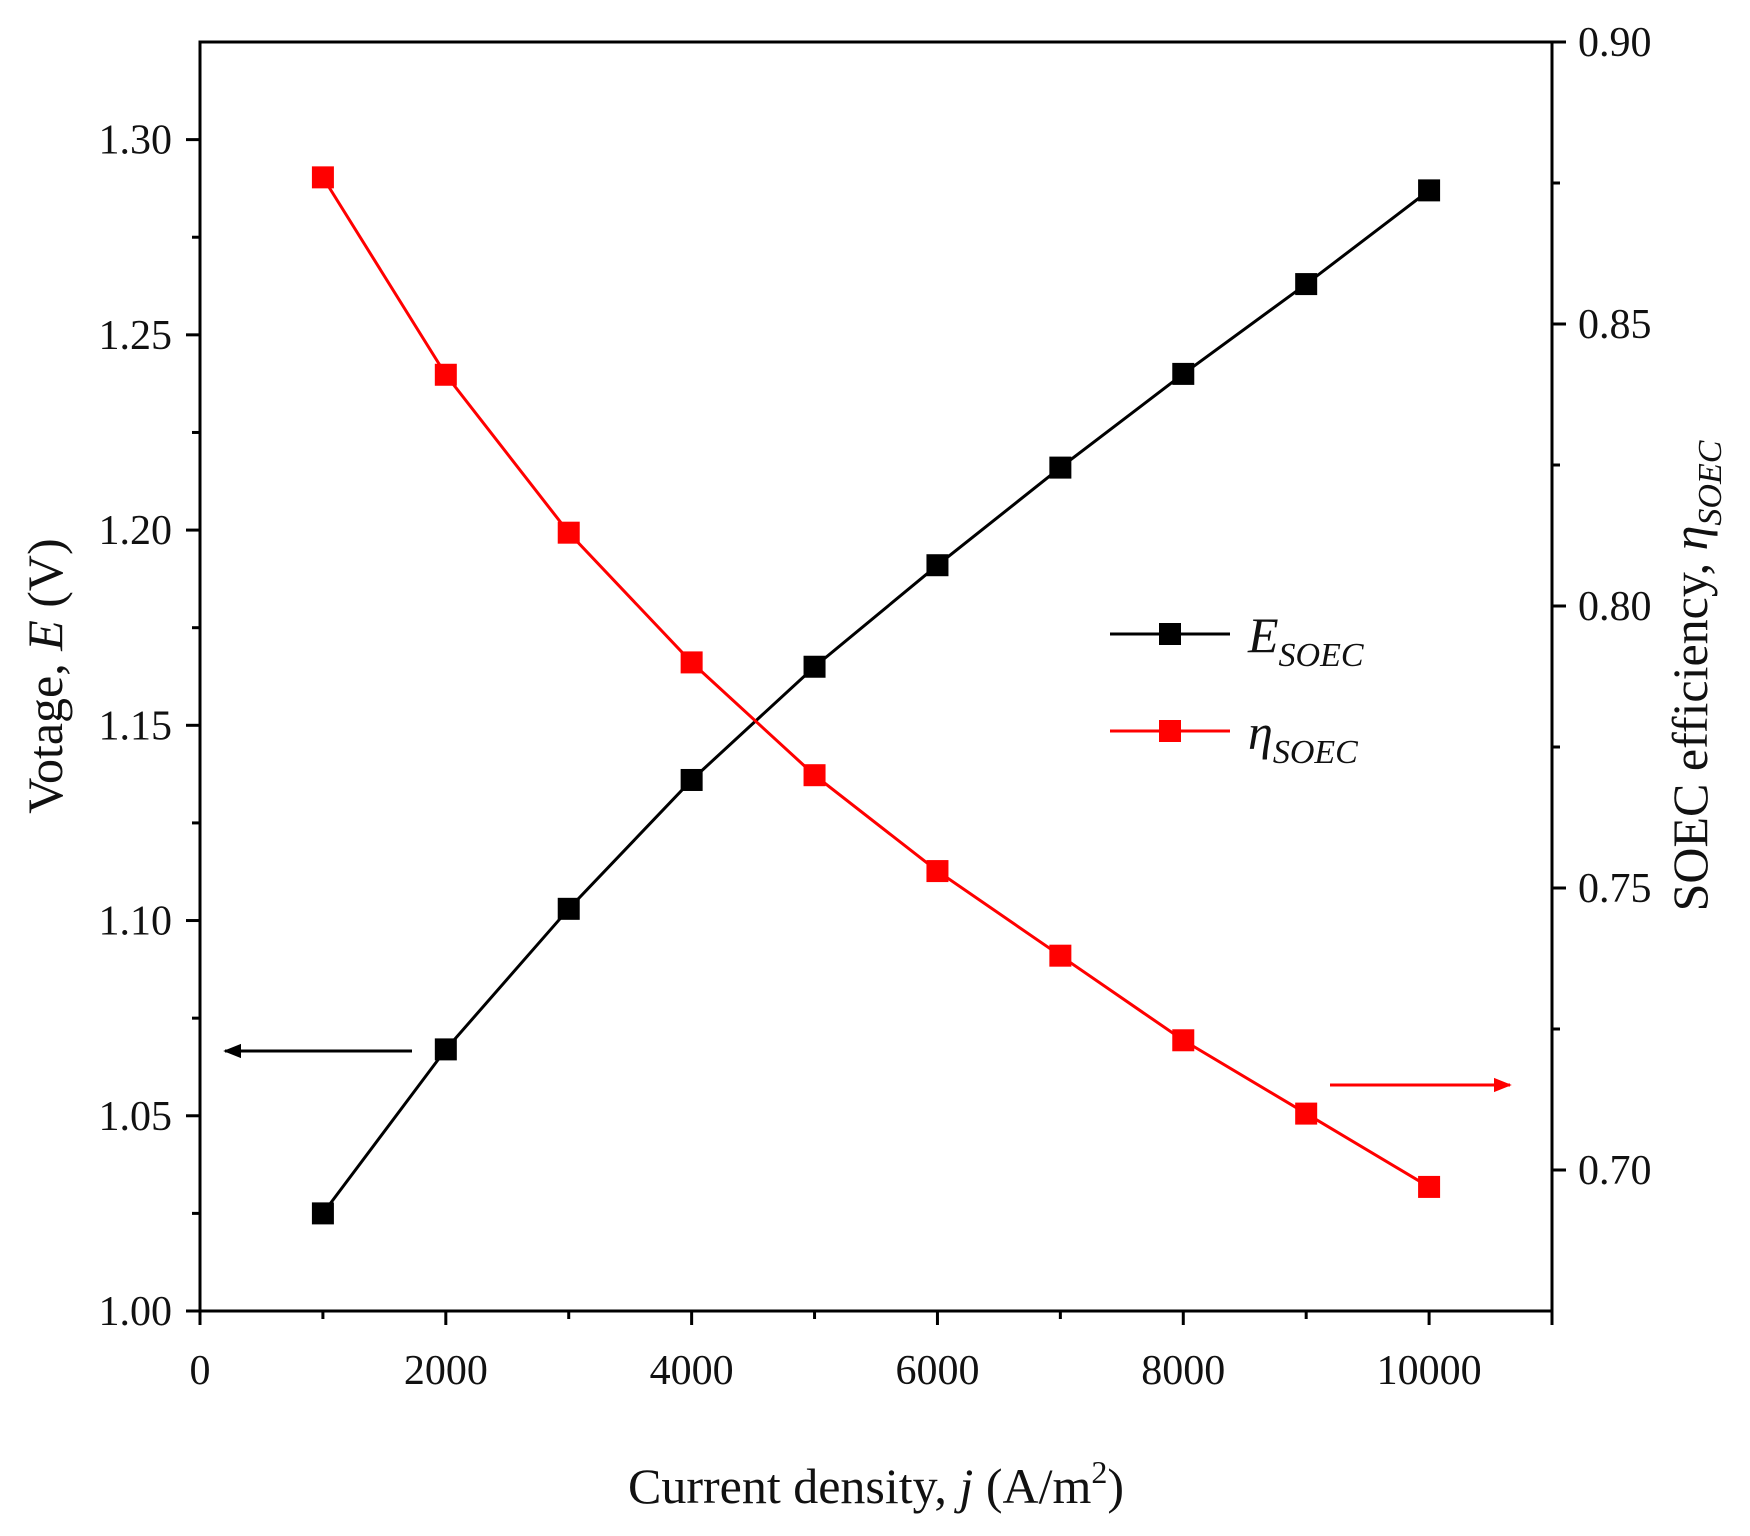 This screenshot has height=1536, width=1750. I want to click on y-left-axis-ticks: 1.00 1.05 1.10 1.15 1.20 1.25 1.30, so click(149, 726).